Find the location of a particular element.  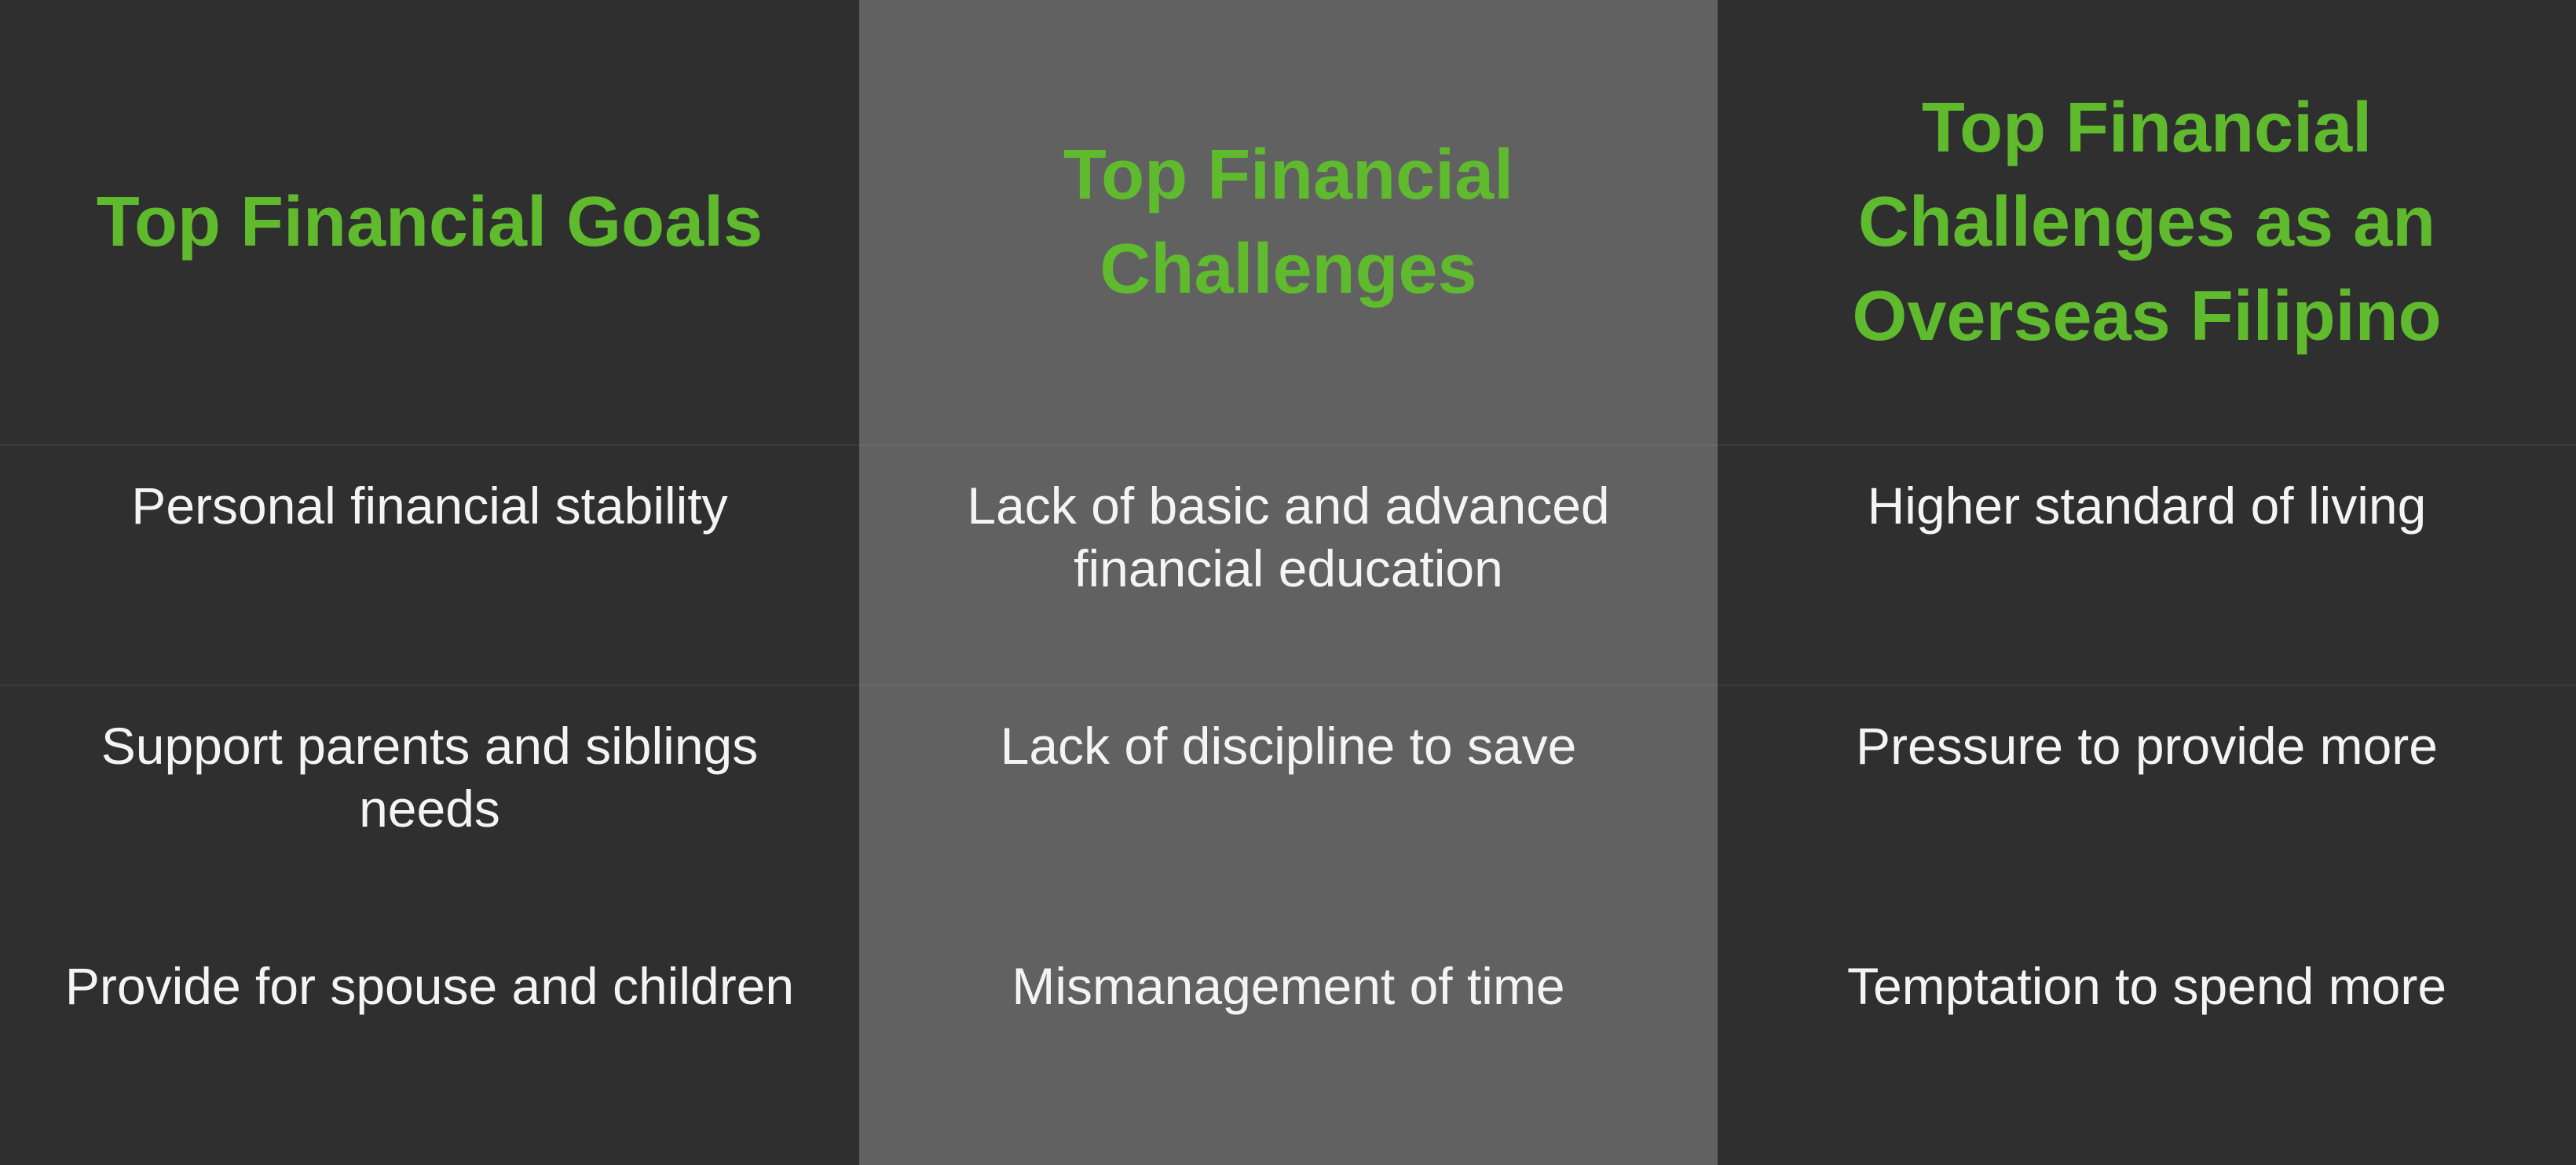

column-header-challenges: Top Financial Challenges is located at coordinates (1288, 222).